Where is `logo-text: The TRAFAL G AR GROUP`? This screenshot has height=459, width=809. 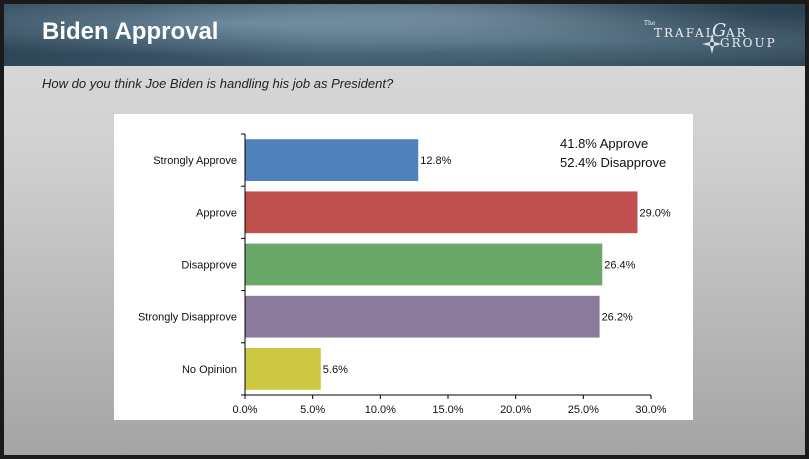 logo-text: The TRAFAL G AR GROUP is located at coordinates (710, 35).